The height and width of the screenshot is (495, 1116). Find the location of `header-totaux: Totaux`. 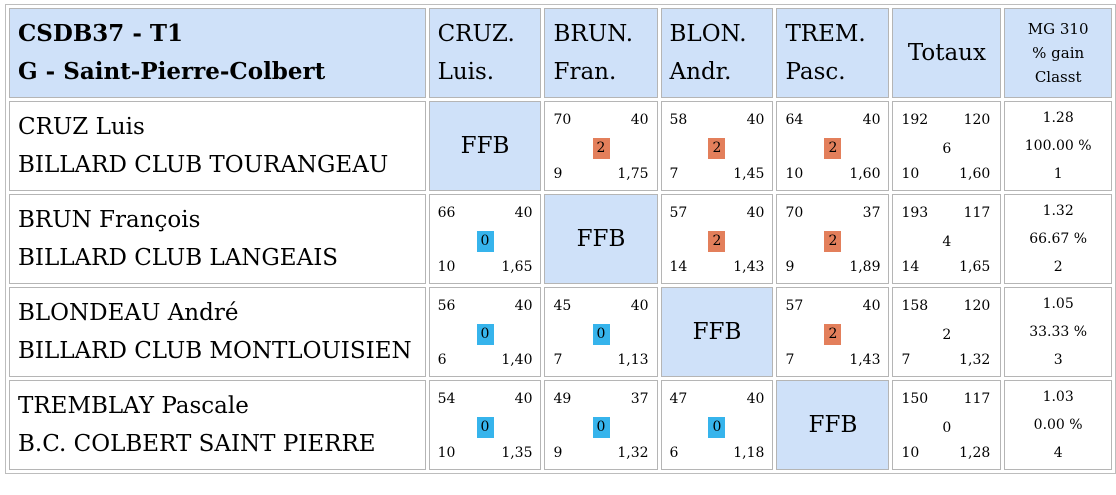

header-totaux: Totaux is located at coordinates (947, 53).